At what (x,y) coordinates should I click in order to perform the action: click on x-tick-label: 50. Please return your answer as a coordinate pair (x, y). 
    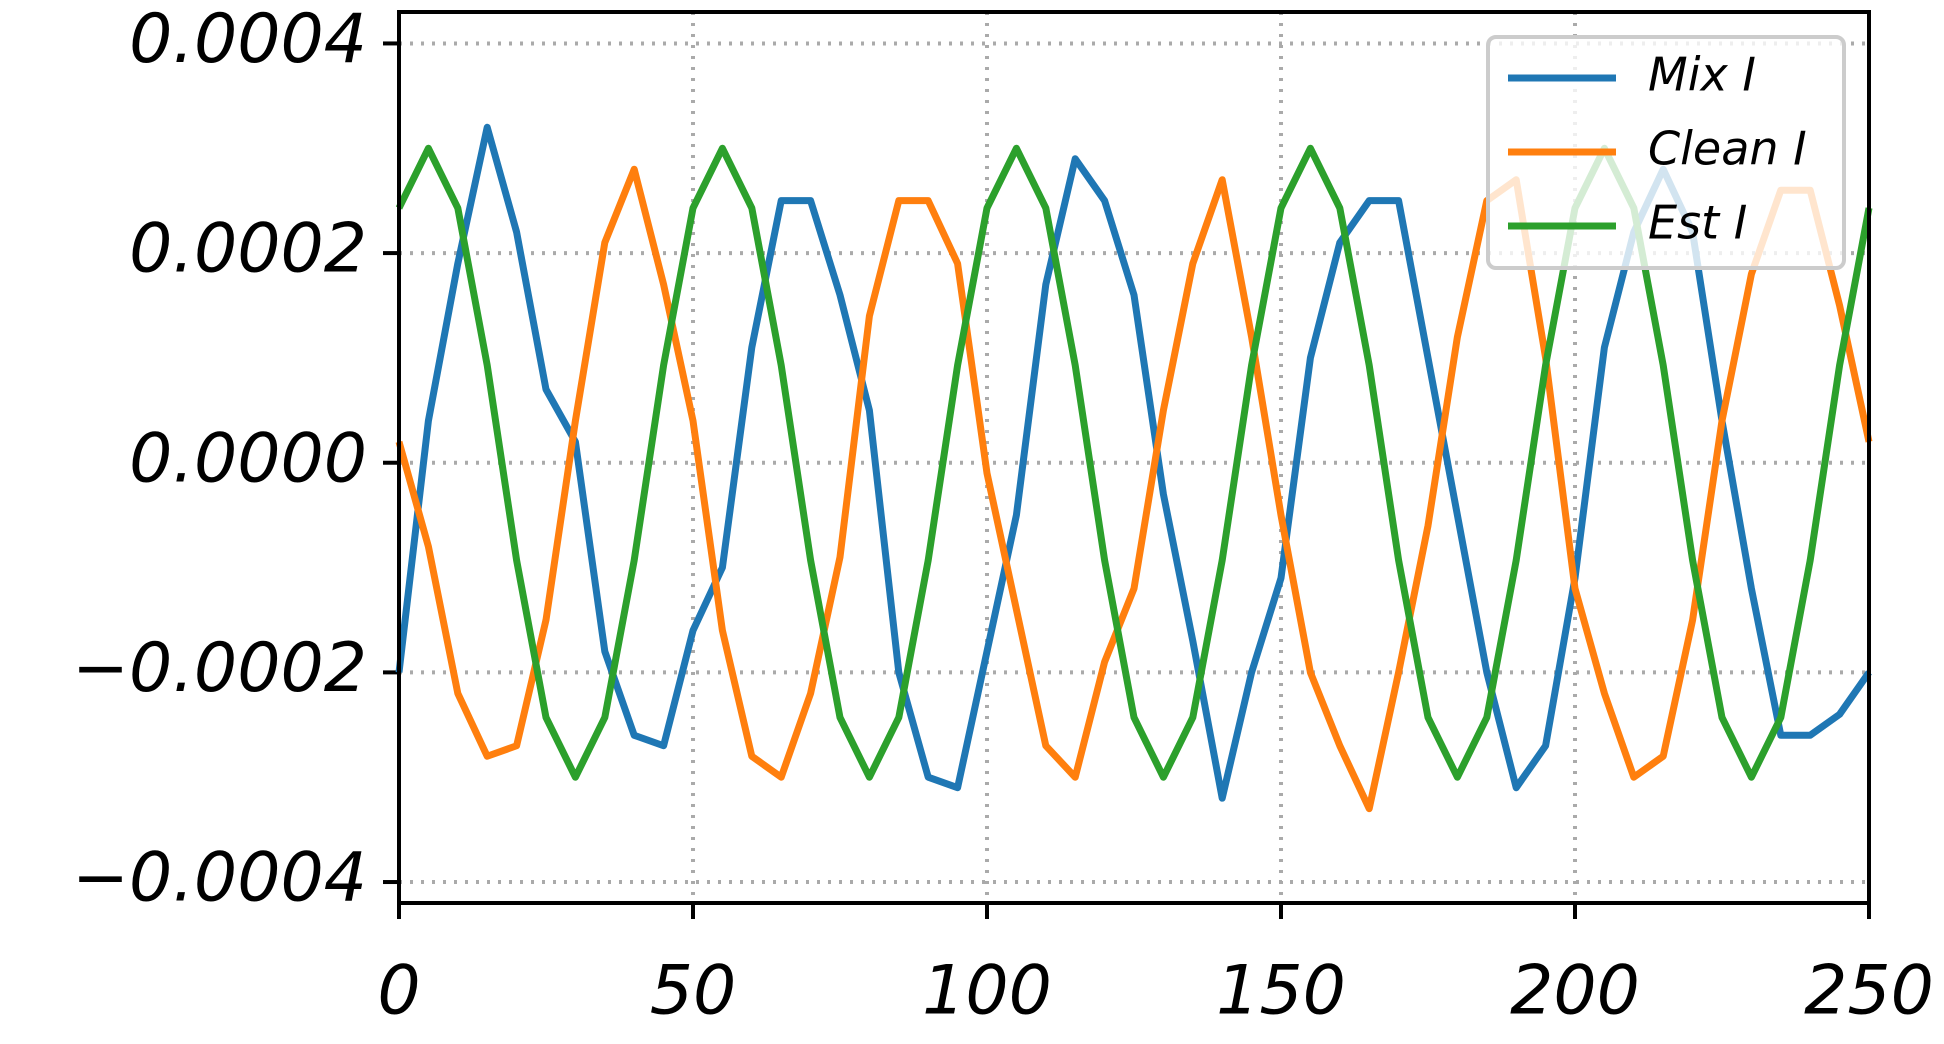
    Looking at the image, I should click on (693, 991).